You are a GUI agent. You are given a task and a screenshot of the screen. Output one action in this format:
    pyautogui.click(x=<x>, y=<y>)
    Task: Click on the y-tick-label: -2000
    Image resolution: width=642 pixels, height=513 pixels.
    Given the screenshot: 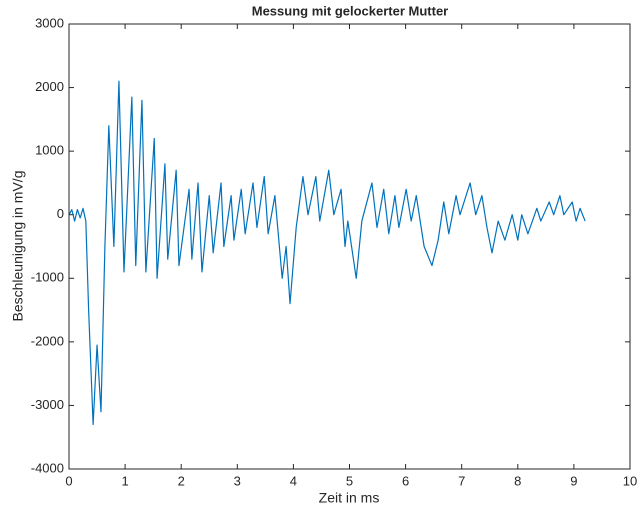 What is the action you would take?
    pyautogui.click(x=47, y=340)
    